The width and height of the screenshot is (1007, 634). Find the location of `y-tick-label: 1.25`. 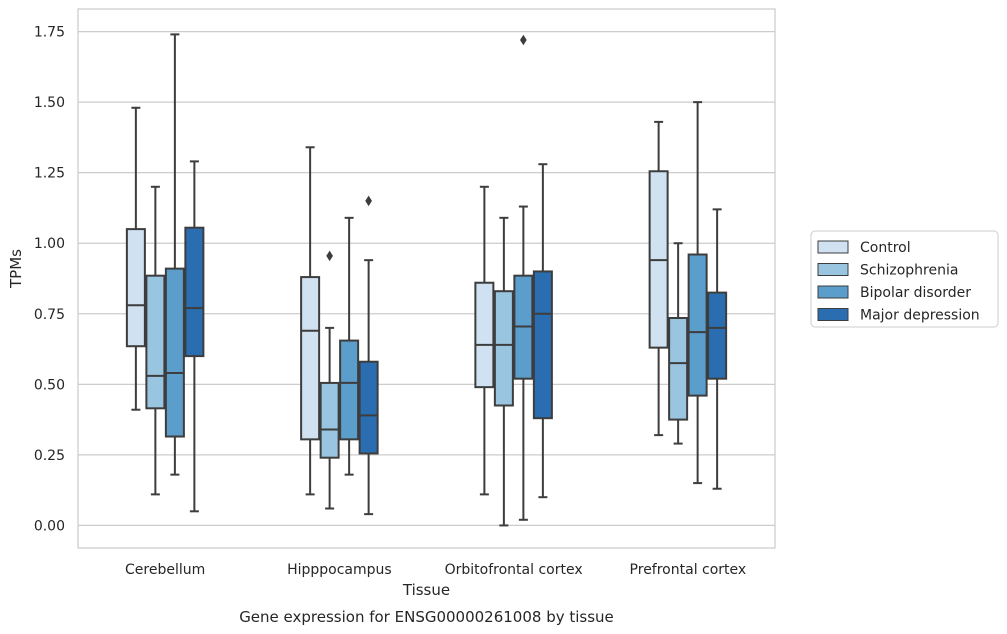

y-tick-label: 1.25 is located at coordinates (49, 174).